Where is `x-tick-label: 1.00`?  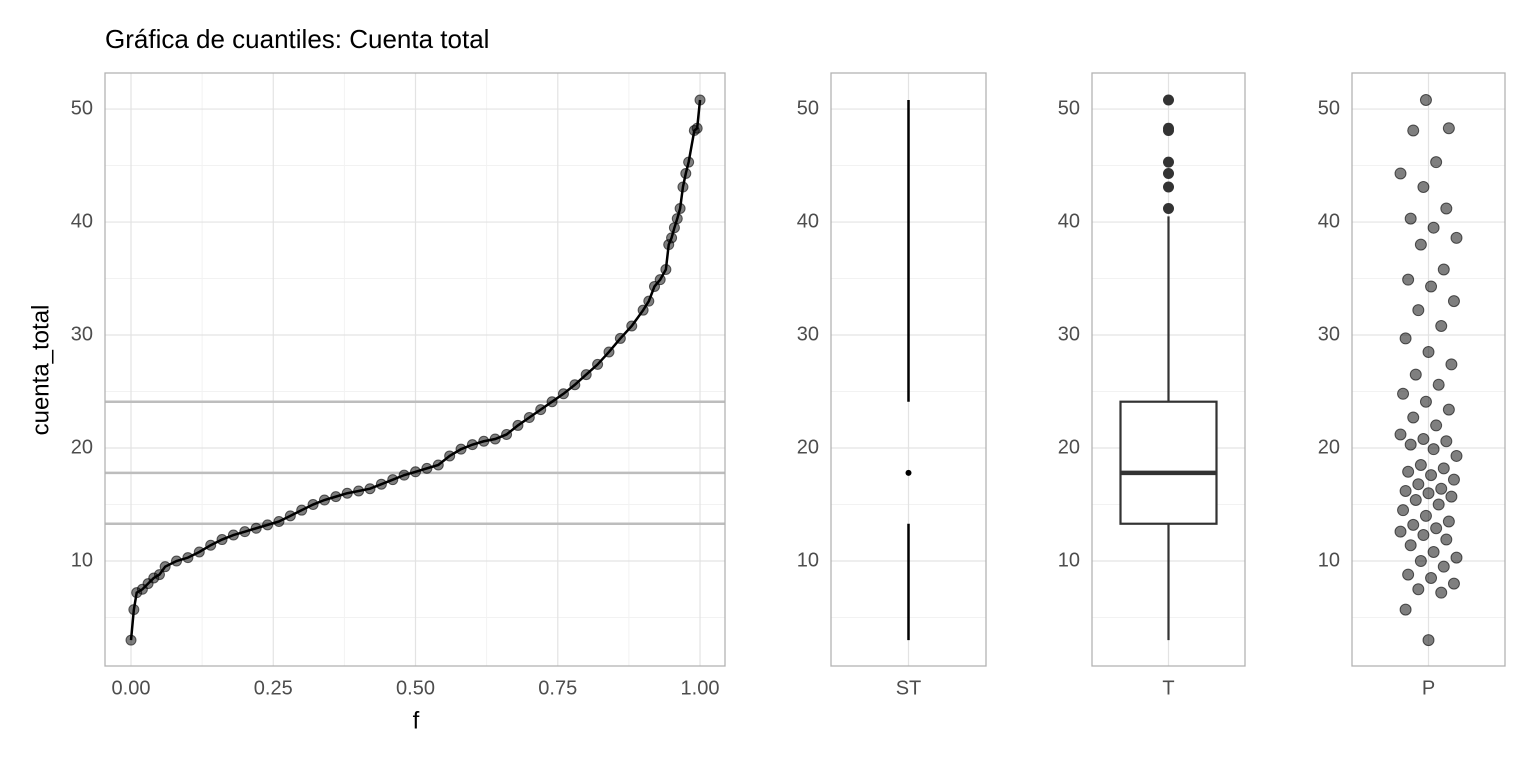 x-tick-label: 1.00 is located at coordinates (700, 688).